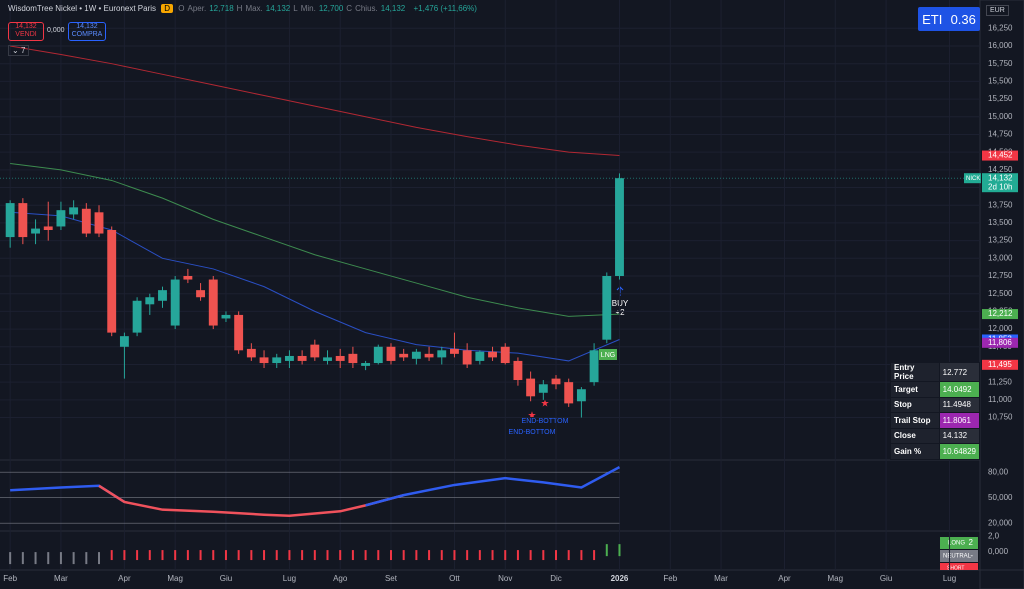 This screenshot has height=589, width=1024. What do you see at coordinates (915, 420) in the screenshot?
I see `row-label: Trail Stop` at bounding box center [915, 420].